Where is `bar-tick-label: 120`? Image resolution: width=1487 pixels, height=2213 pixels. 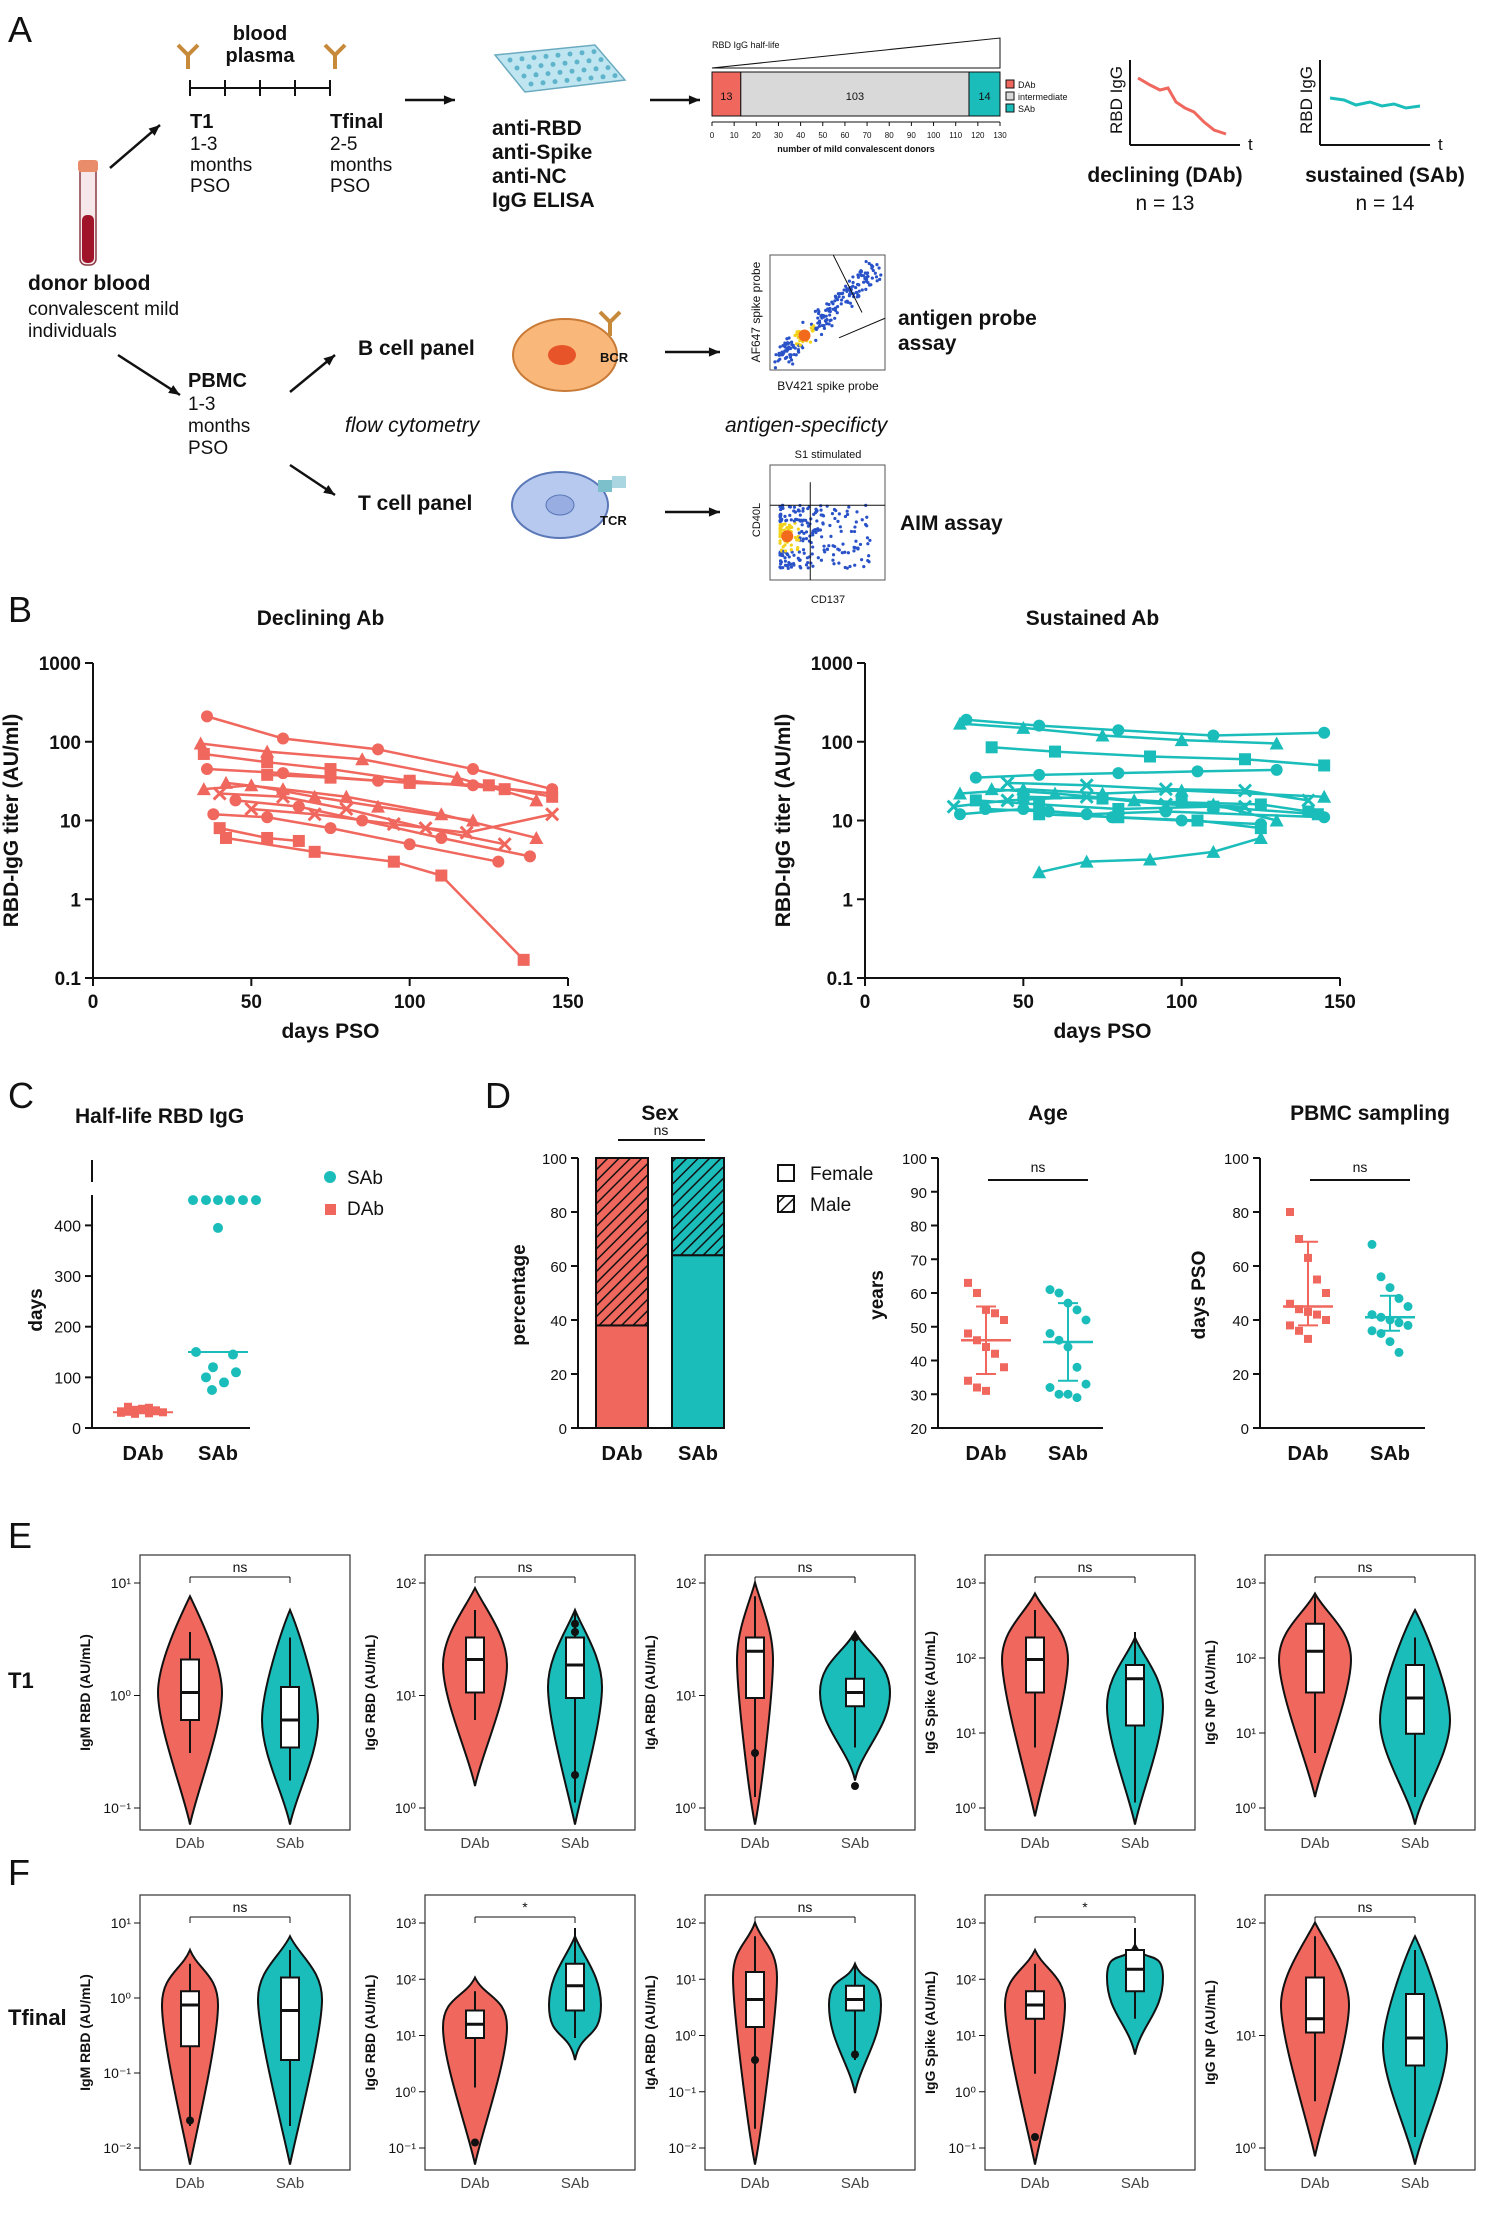 bar-tick-label: 120 is located at coordinates (978, 135).